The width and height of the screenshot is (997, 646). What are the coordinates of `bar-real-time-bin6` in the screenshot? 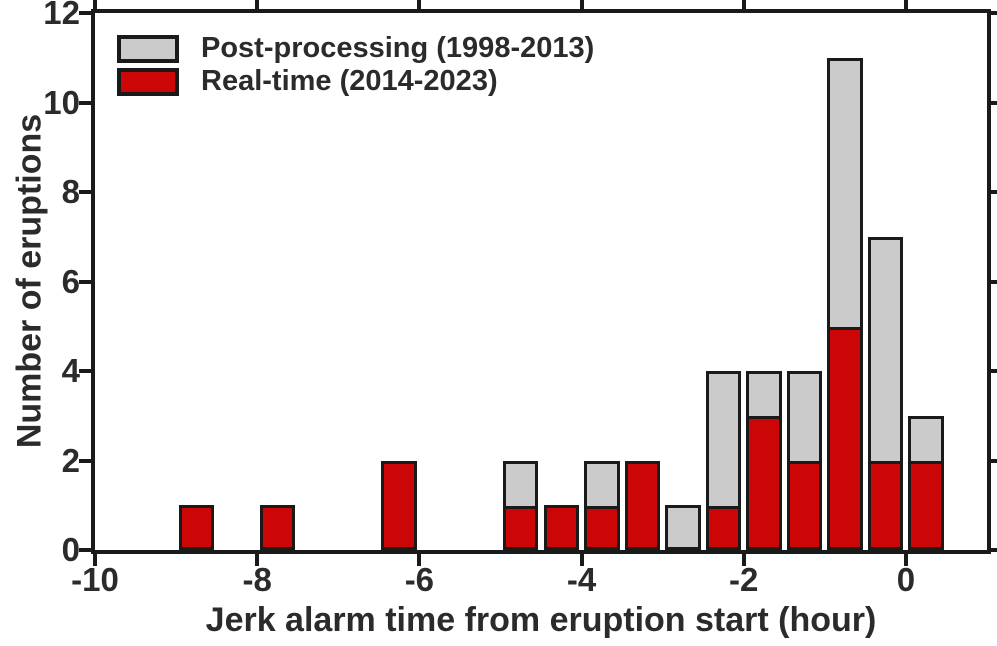 It's located at (642, 505).